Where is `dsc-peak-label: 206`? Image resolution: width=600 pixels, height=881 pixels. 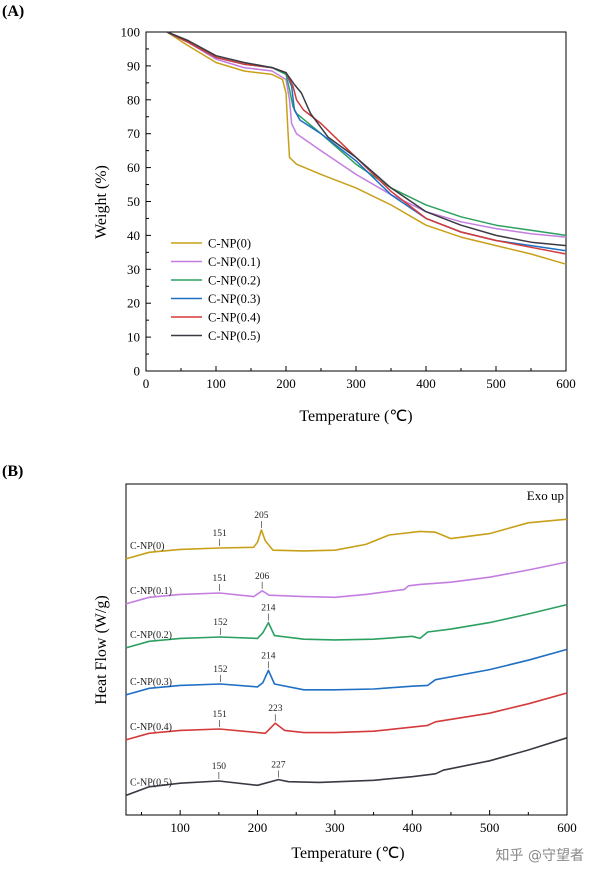 dsc-peak-label: 206 is located at coordinates (262, 577).